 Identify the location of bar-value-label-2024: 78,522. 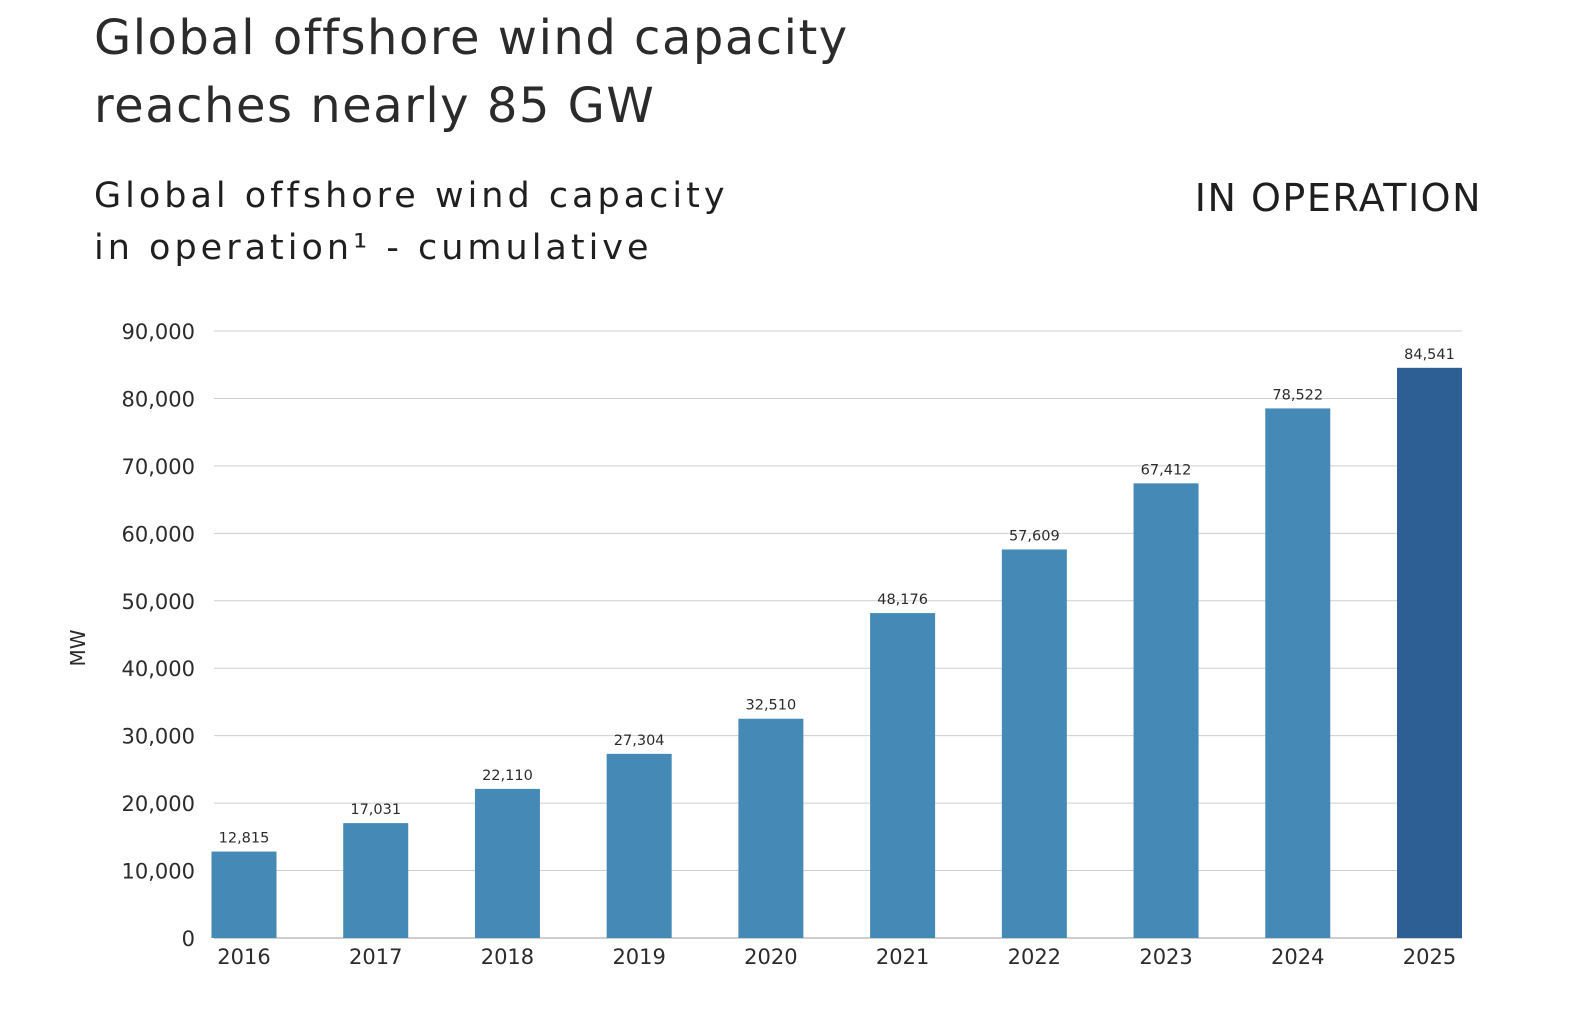
(1297, 395).